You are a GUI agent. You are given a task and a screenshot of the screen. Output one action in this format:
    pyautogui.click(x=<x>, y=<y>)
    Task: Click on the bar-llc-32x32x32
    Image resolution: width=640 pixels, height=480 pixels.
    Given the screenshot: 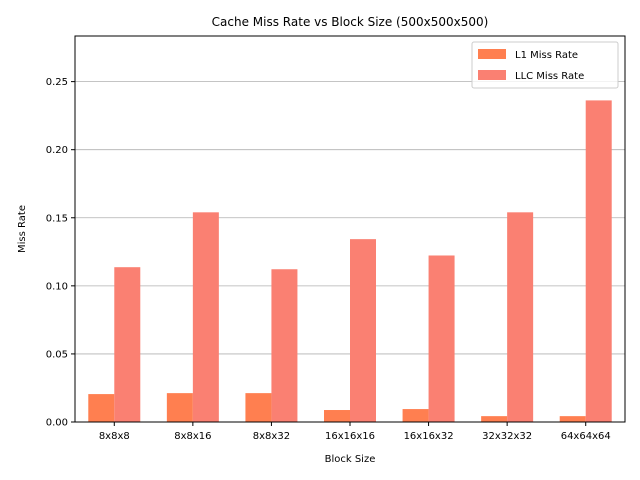 What is the action you would take?
    pyautogui.click(x=520, y=317)
    